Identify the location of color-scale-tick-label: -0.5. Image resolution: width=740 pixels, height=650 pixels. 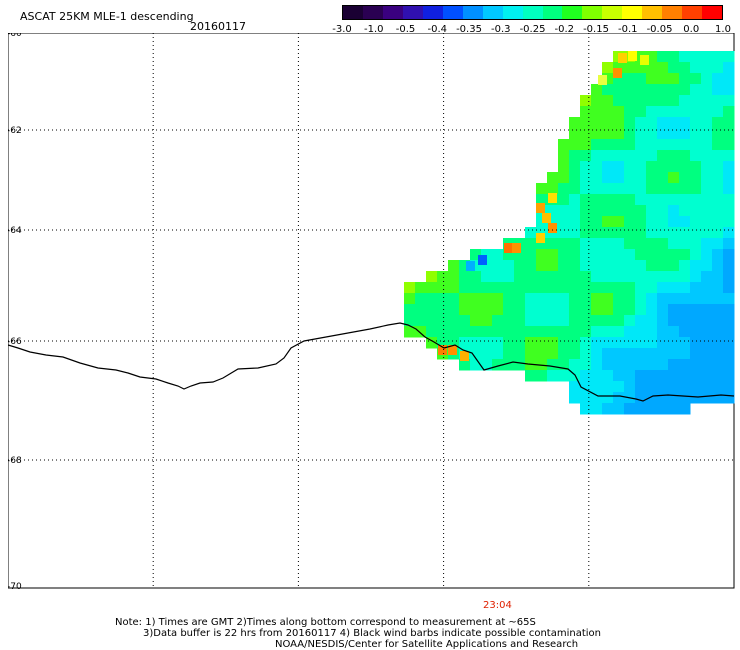
(405, 29).